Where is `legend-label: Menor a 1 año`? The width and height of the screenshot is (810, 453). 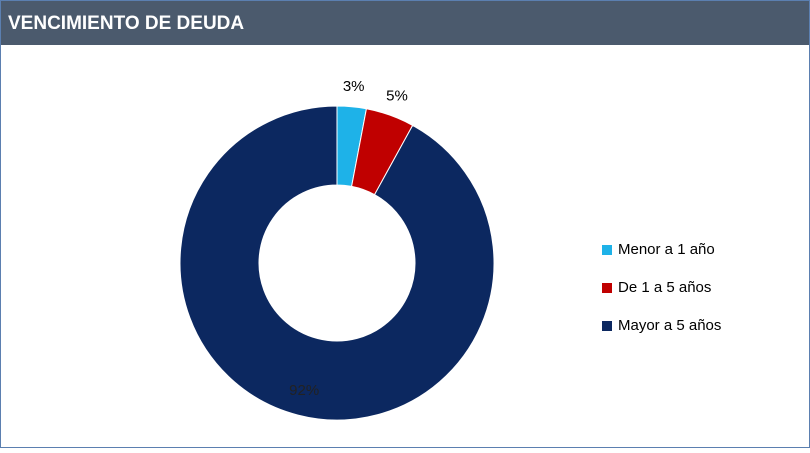 legend-label: Menor a 1 año is located at coordinates (666, 249).